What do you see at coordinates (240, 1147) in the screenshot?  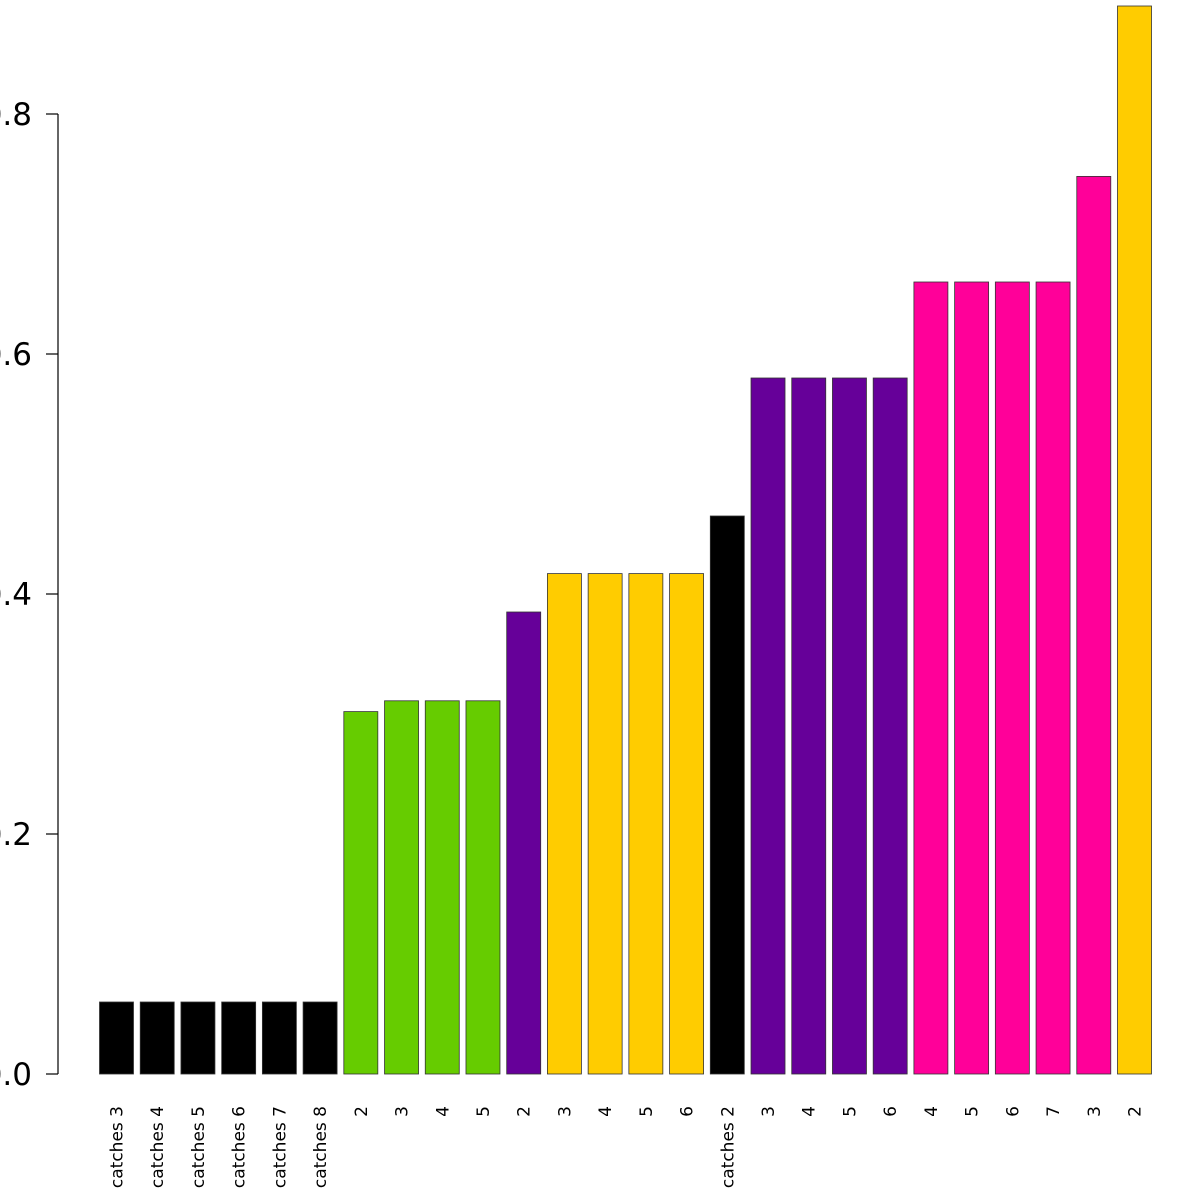 I see `x-tick-label: catches 6` at bounding box center [240, 1147].